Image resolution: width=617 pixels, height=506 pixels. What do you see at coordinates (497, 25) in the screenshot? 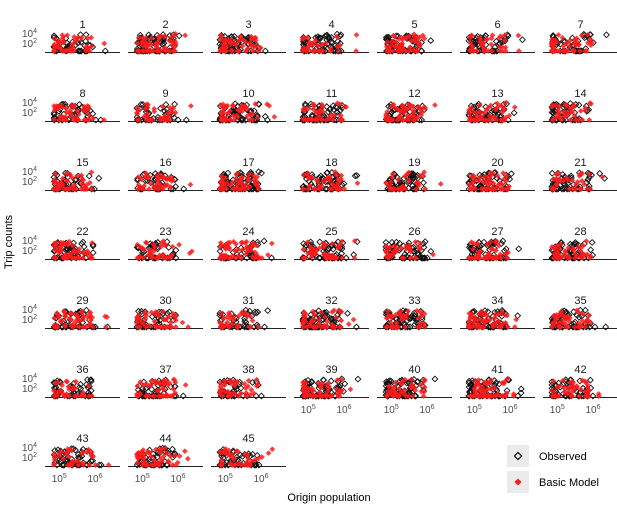
I see `panel-title-6: 6` at bounding box center [497, 25].